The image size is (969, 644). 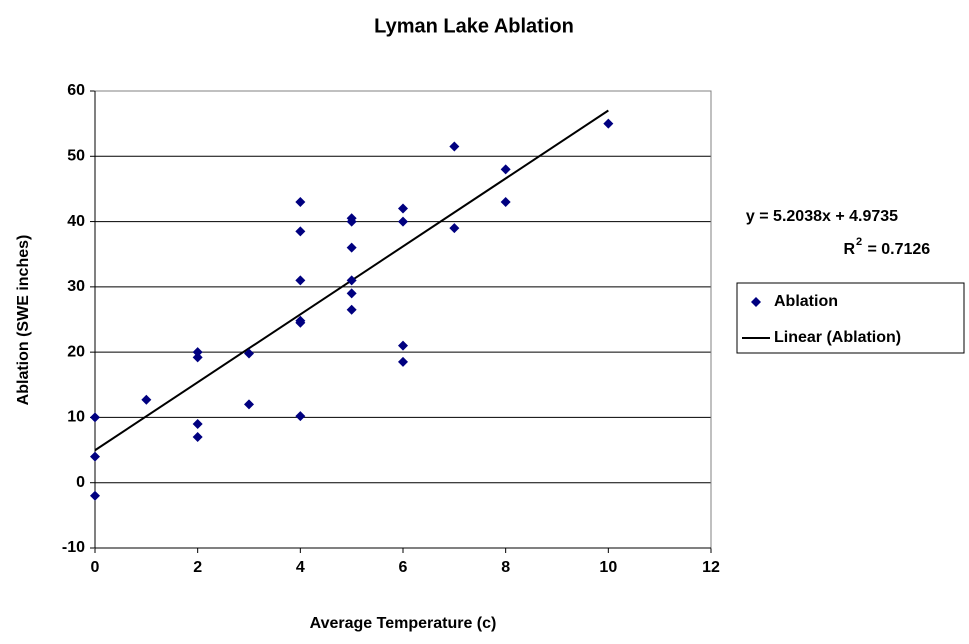 I want to click on legend-label: Linear (Ablation), so click(x=837, y=337).